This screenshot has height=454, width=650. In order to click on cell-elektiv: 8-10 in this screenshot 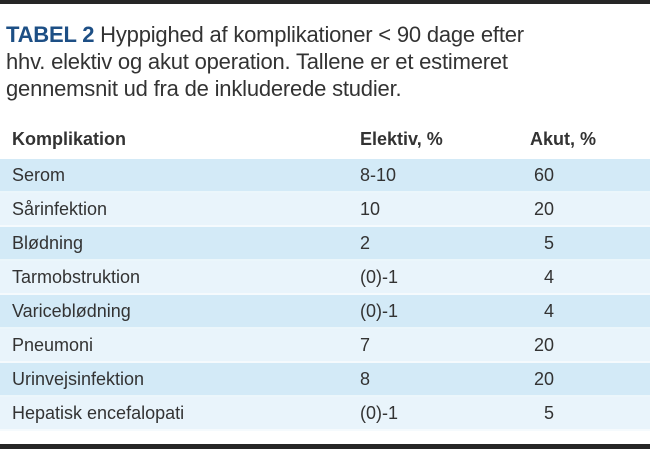, I will do `click(378, 174)`.